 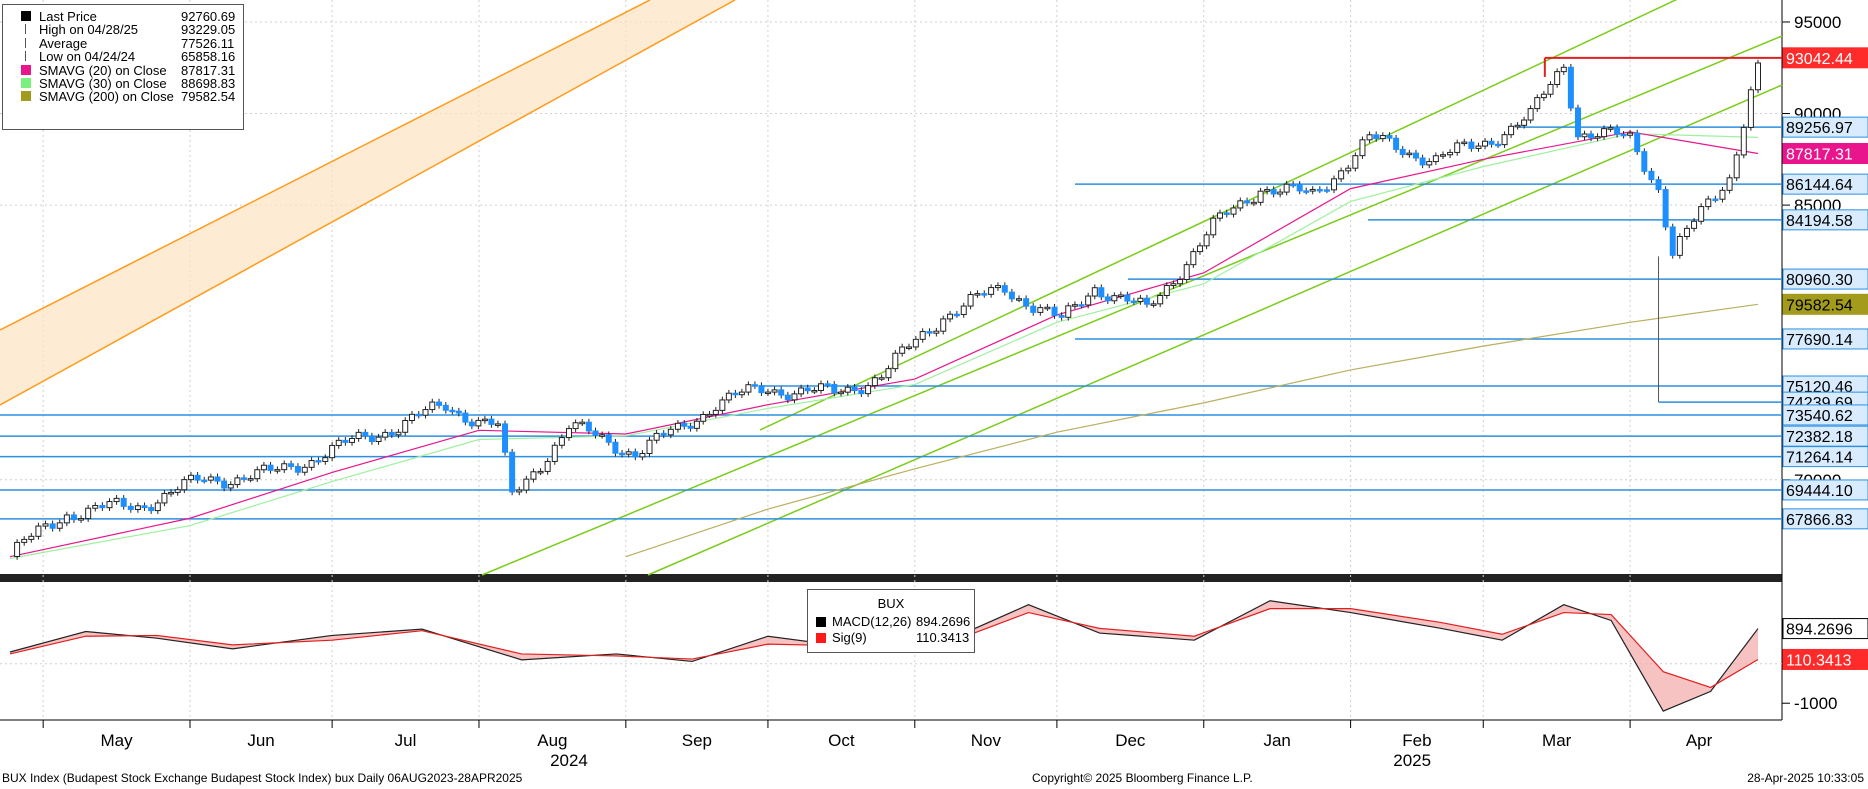 What do you see at coordinates (841, 740) in the screenshot?
I see `month-label: Oct` at bounding box center [841, 740].